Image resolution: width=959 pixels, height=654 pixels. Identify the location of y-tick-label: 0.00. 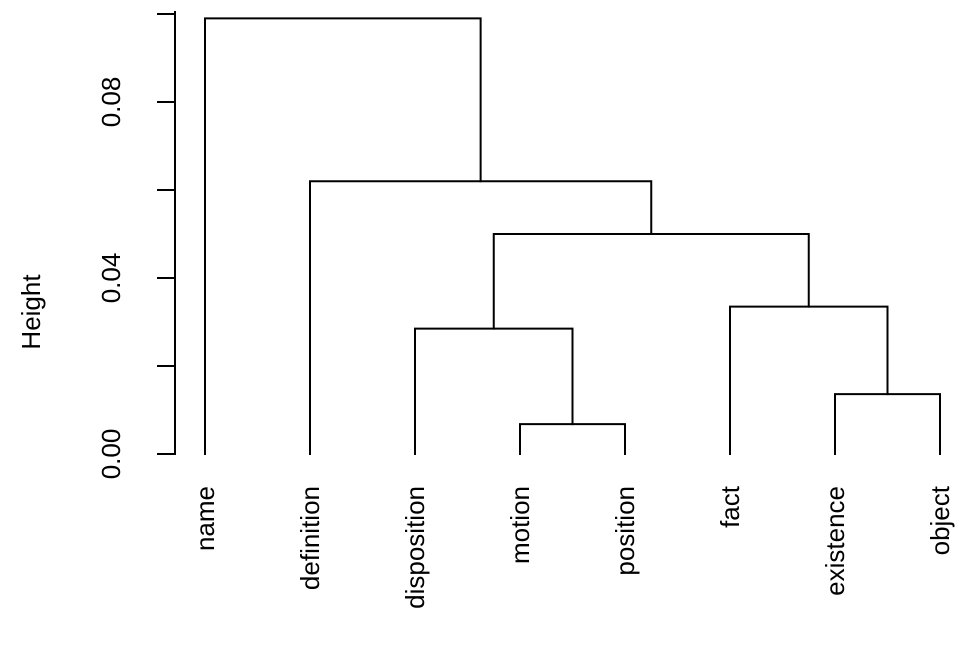
(111, 454).